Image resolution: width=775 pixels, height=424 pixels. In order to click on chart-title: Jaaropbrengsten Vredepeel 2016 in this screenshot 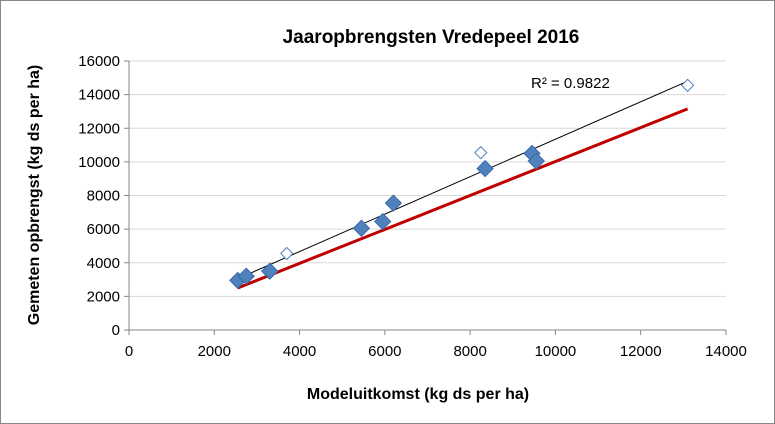, I will do `click(431, 37)`.